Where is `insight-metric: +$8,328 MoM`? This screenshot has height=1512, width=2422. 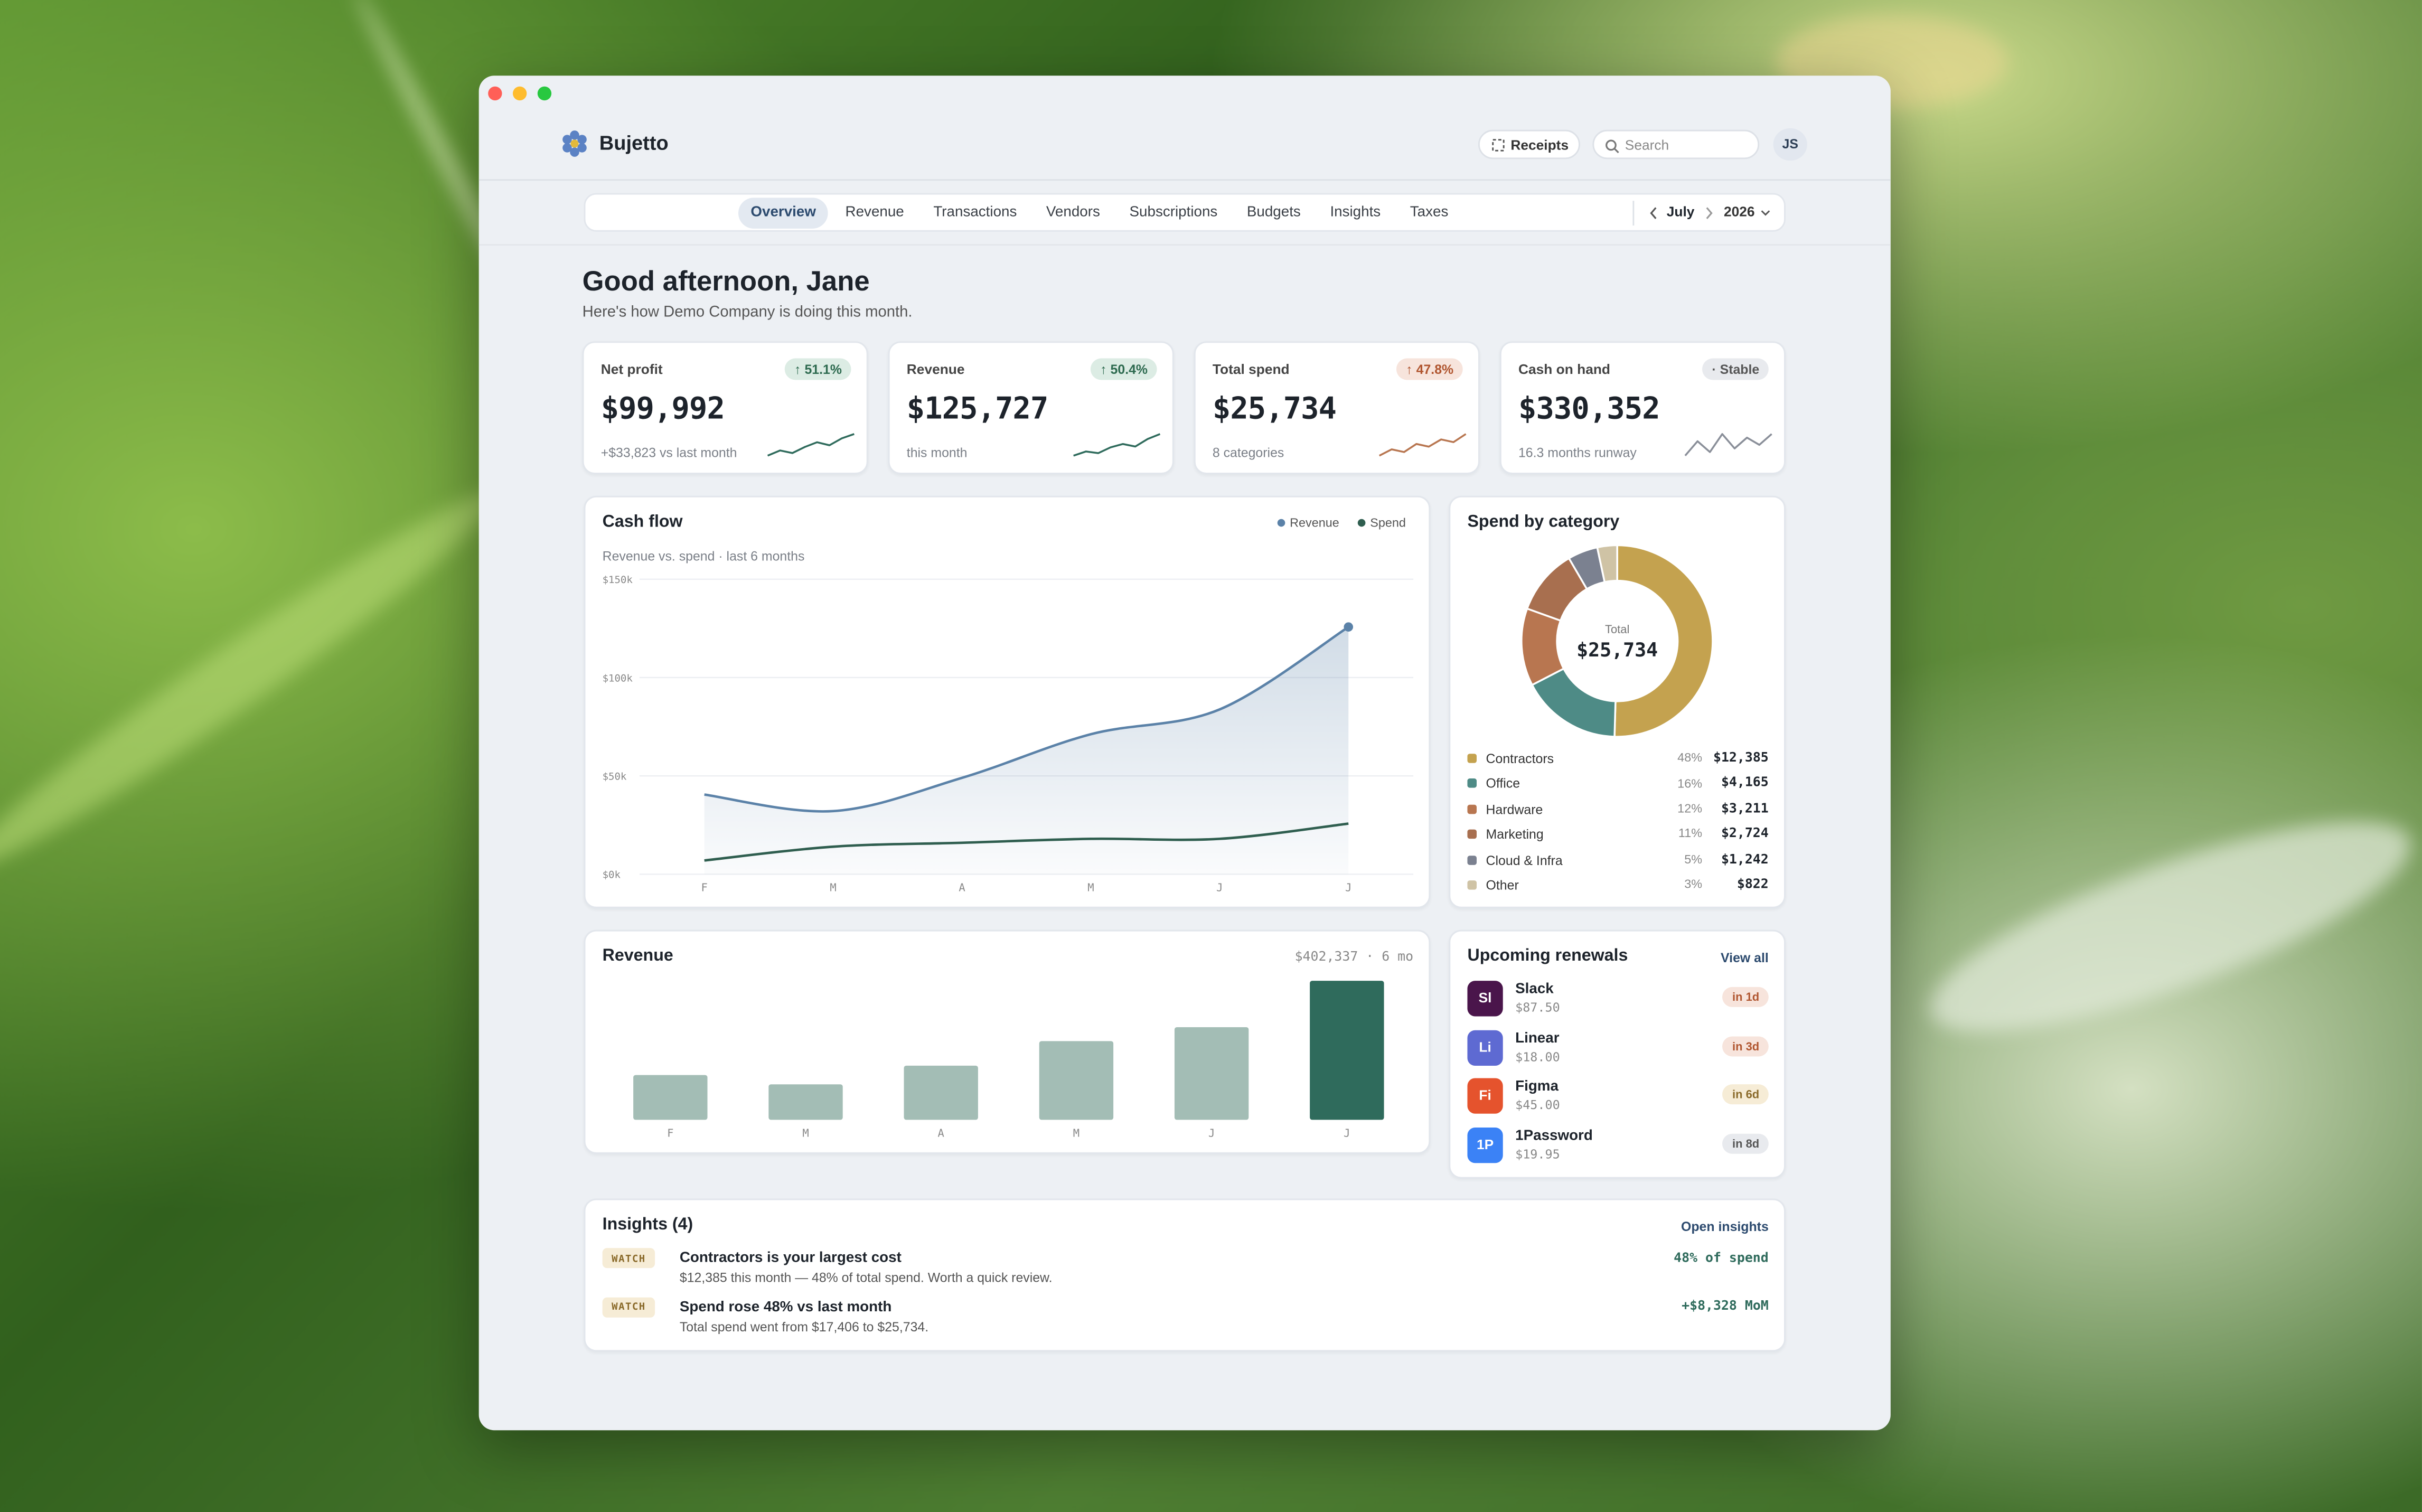
insight-metric: +$8,328 MoM is located at coordinates (1725, 1307).